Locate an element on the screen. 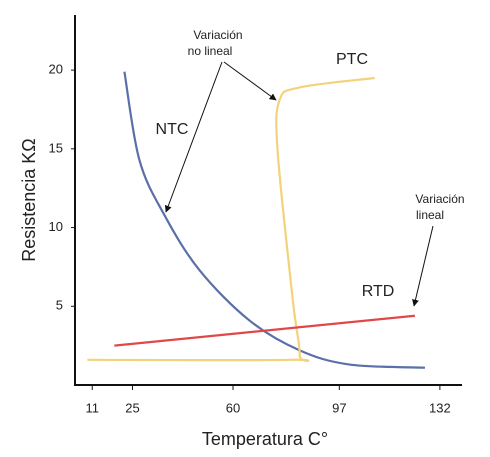 This screenshot has height=457, width=490. y-tick-label: 15 is located at coordinates (56, 147).